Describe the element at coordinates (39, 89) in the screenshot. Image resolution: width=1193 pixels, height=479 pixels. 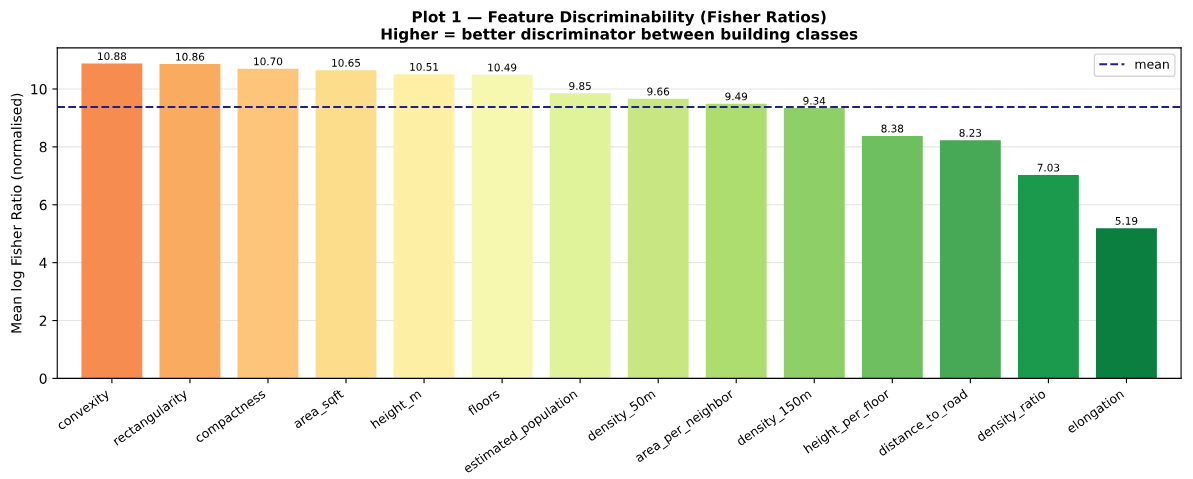
I see `y-tick-label: 10` at that location.